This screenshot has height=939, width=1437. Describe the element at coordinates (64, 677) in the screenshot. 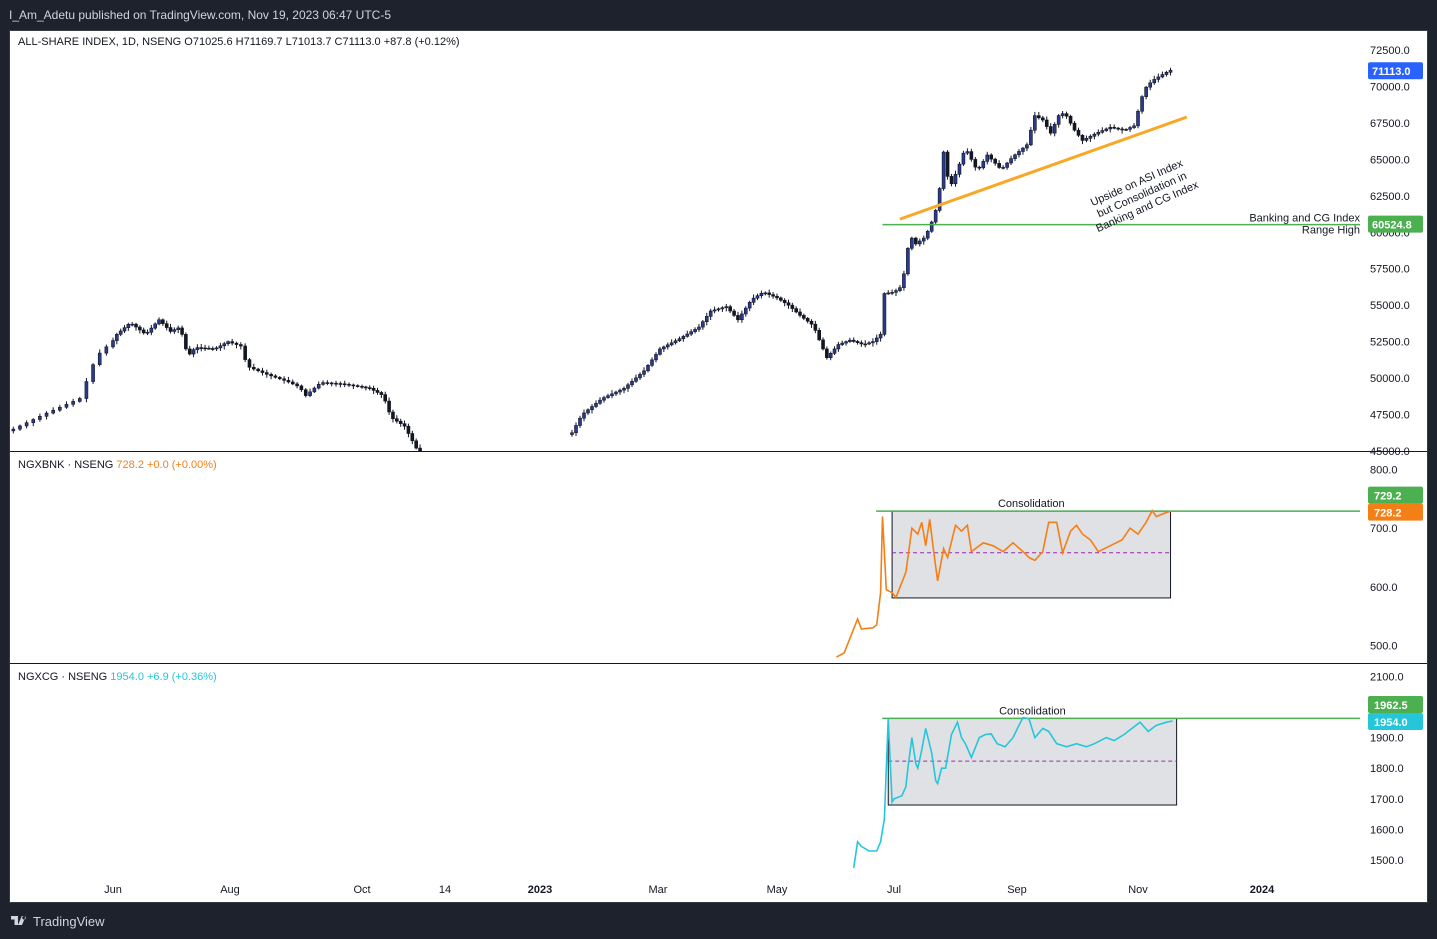

I see `symbol-title: NGXCG · NSENG` at that location.